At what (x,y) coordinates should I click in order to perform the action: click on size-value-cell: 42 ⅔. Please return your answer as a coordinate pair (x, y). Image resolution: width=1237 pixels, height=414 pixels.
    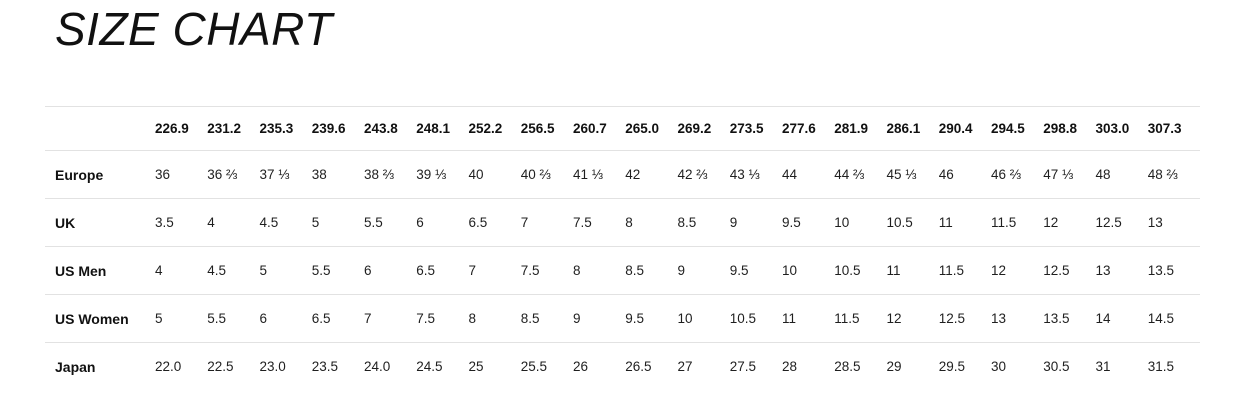
    Looking at the image, I should click on (692, 174).